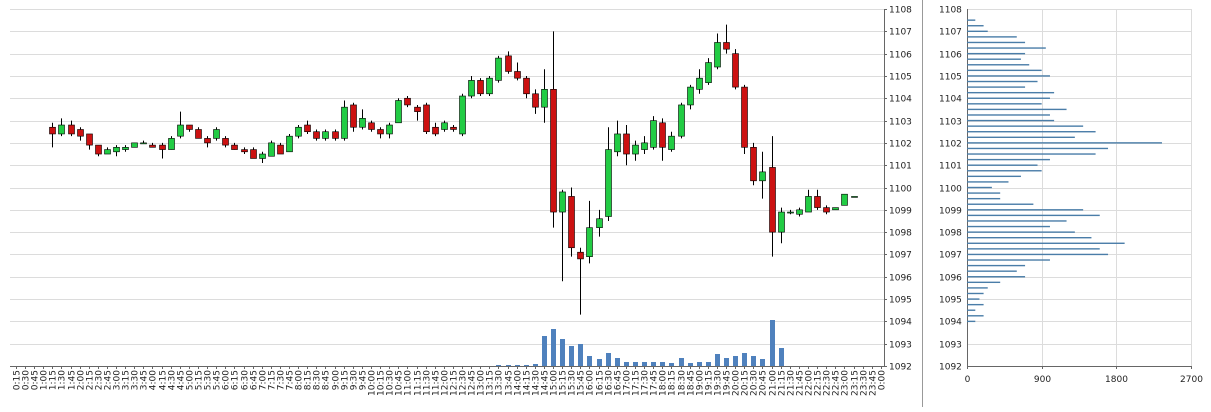  I want to click on x-tick-label: 2700, so click(1191, 380).